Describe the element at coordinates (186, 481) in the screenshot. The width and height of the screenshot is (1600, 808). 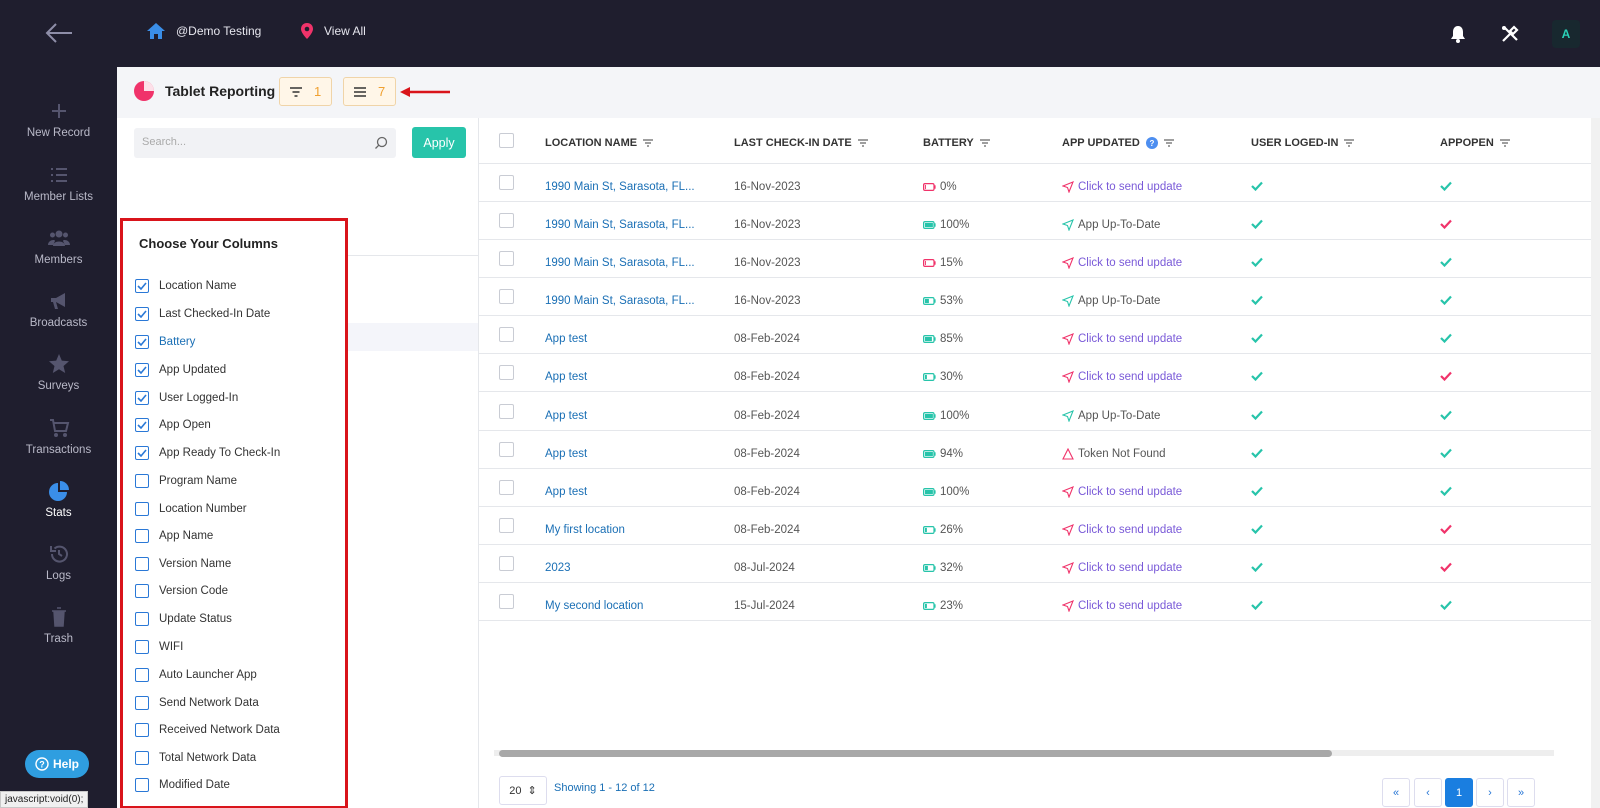
I see `column-option: Program Name` at that location.